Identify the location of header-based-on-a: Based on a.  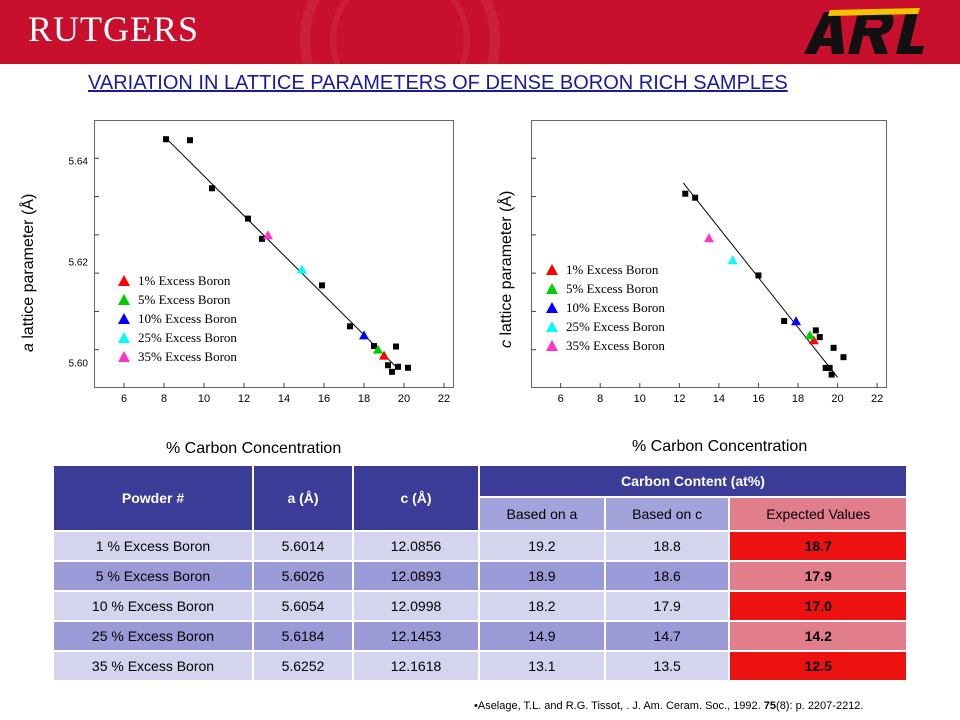
(542, 514).